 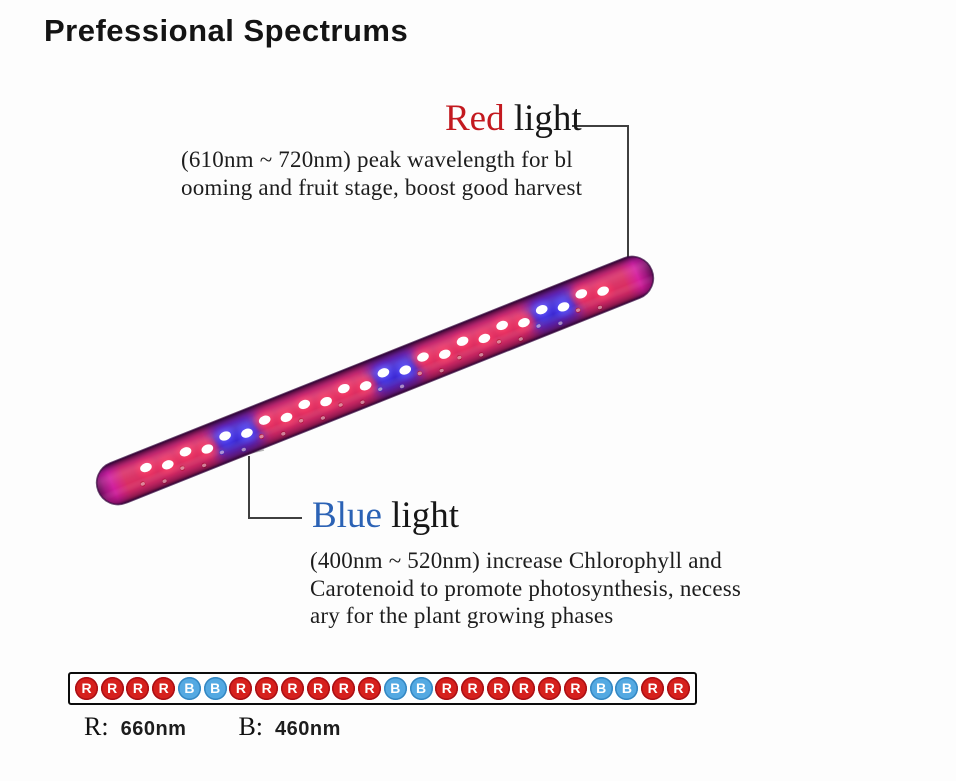 I want to click on blue-desc-line-1: (400nm ~ 520nm) increase Chlorophyll and, so click(x=516, y=560).